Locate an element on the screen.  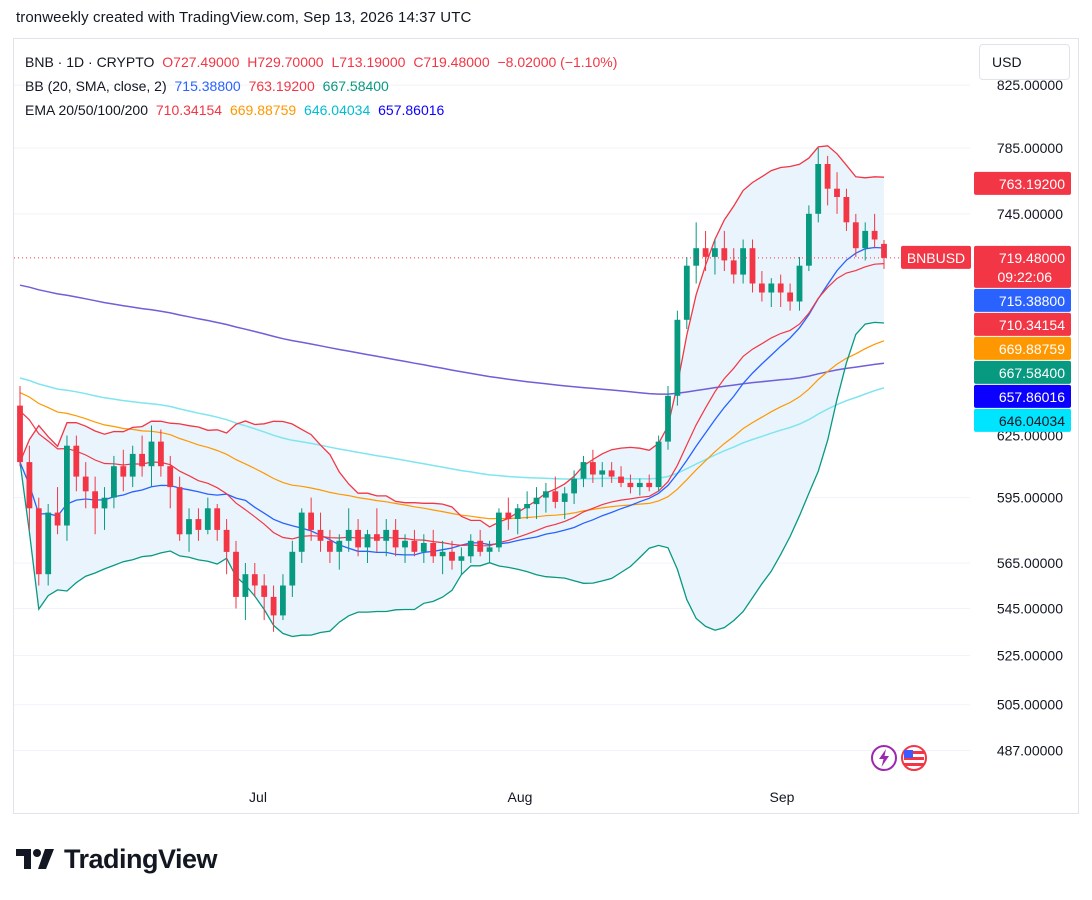
symbol-label: BNB · 1D · CRYPTO is located at coordinates (90, 62).